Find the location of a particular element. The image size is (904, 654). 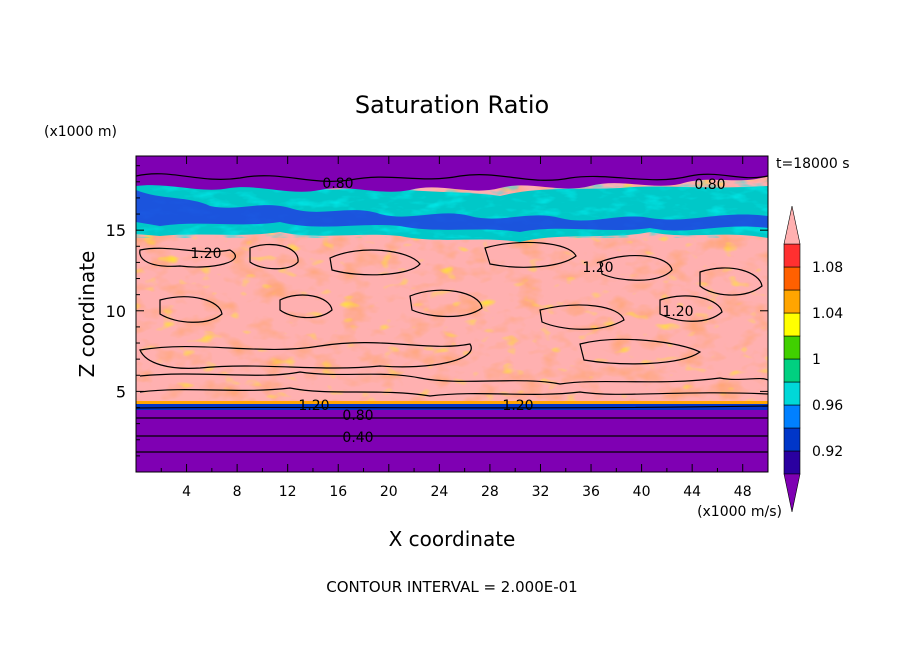

colorbar: 1.08 1.04 1 0.96 0.92 is located at coordinates (813, 359).